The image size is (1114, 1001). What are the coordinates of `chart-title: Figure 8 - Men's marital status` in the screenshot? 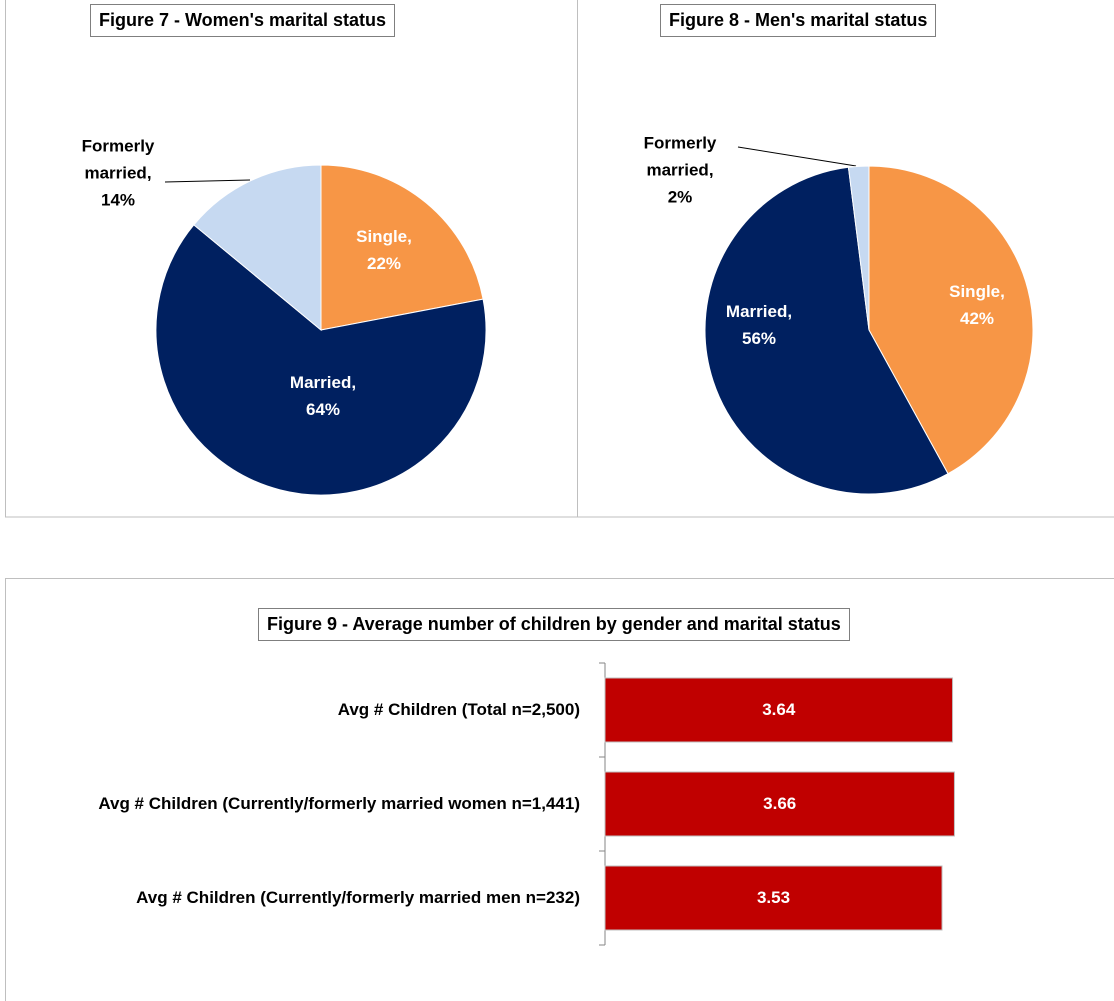 It's located at (798, 20).